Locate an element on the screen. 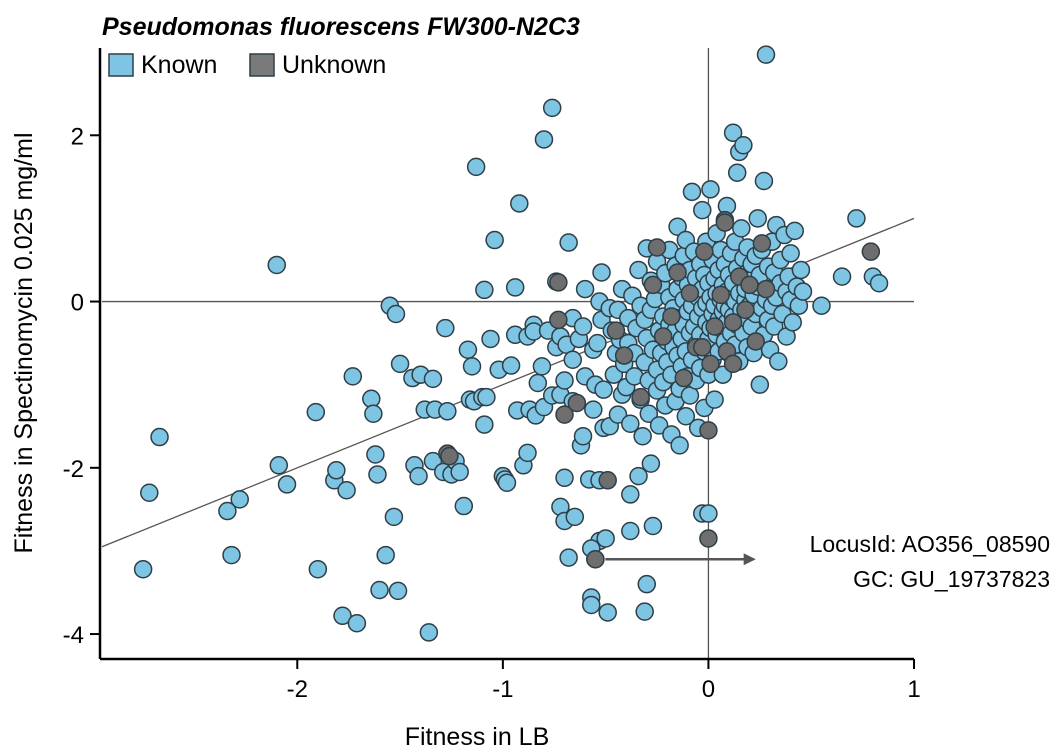 The image size is (1059, 756). x-tick-label: -2 is located at coordinates (297, 689).